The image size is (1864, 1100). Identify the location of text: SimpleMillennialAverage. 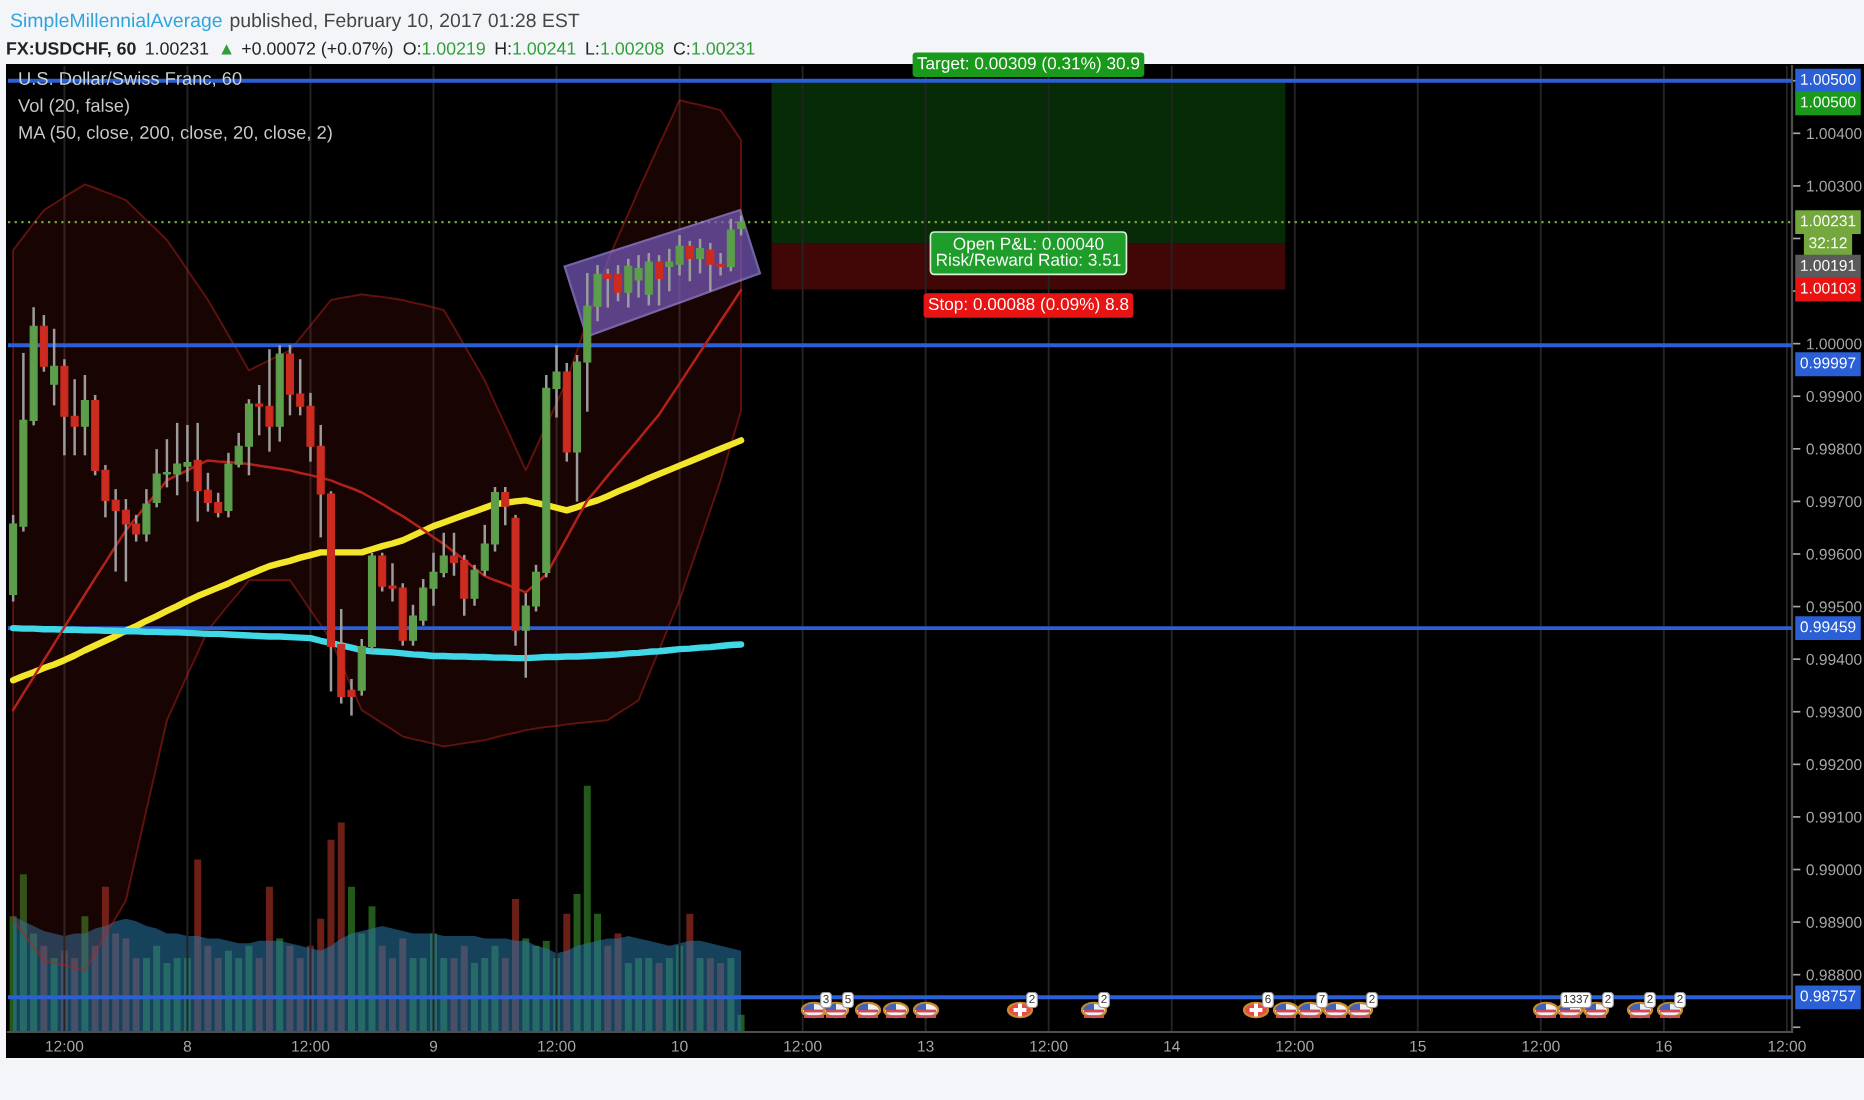
(116, 22).